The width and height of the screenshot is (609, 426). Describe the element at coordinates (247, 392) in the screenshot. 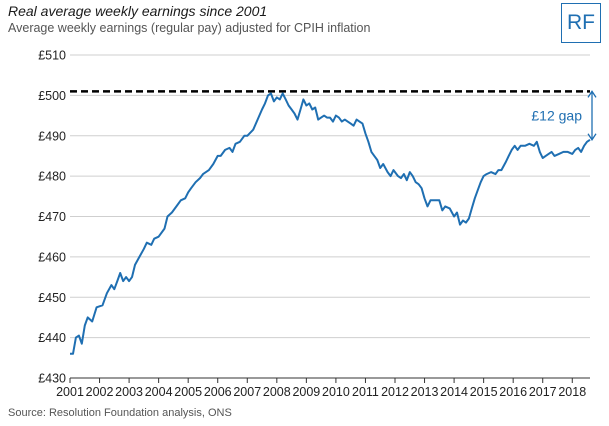

I see `x-tick-label: 2007` at that location.